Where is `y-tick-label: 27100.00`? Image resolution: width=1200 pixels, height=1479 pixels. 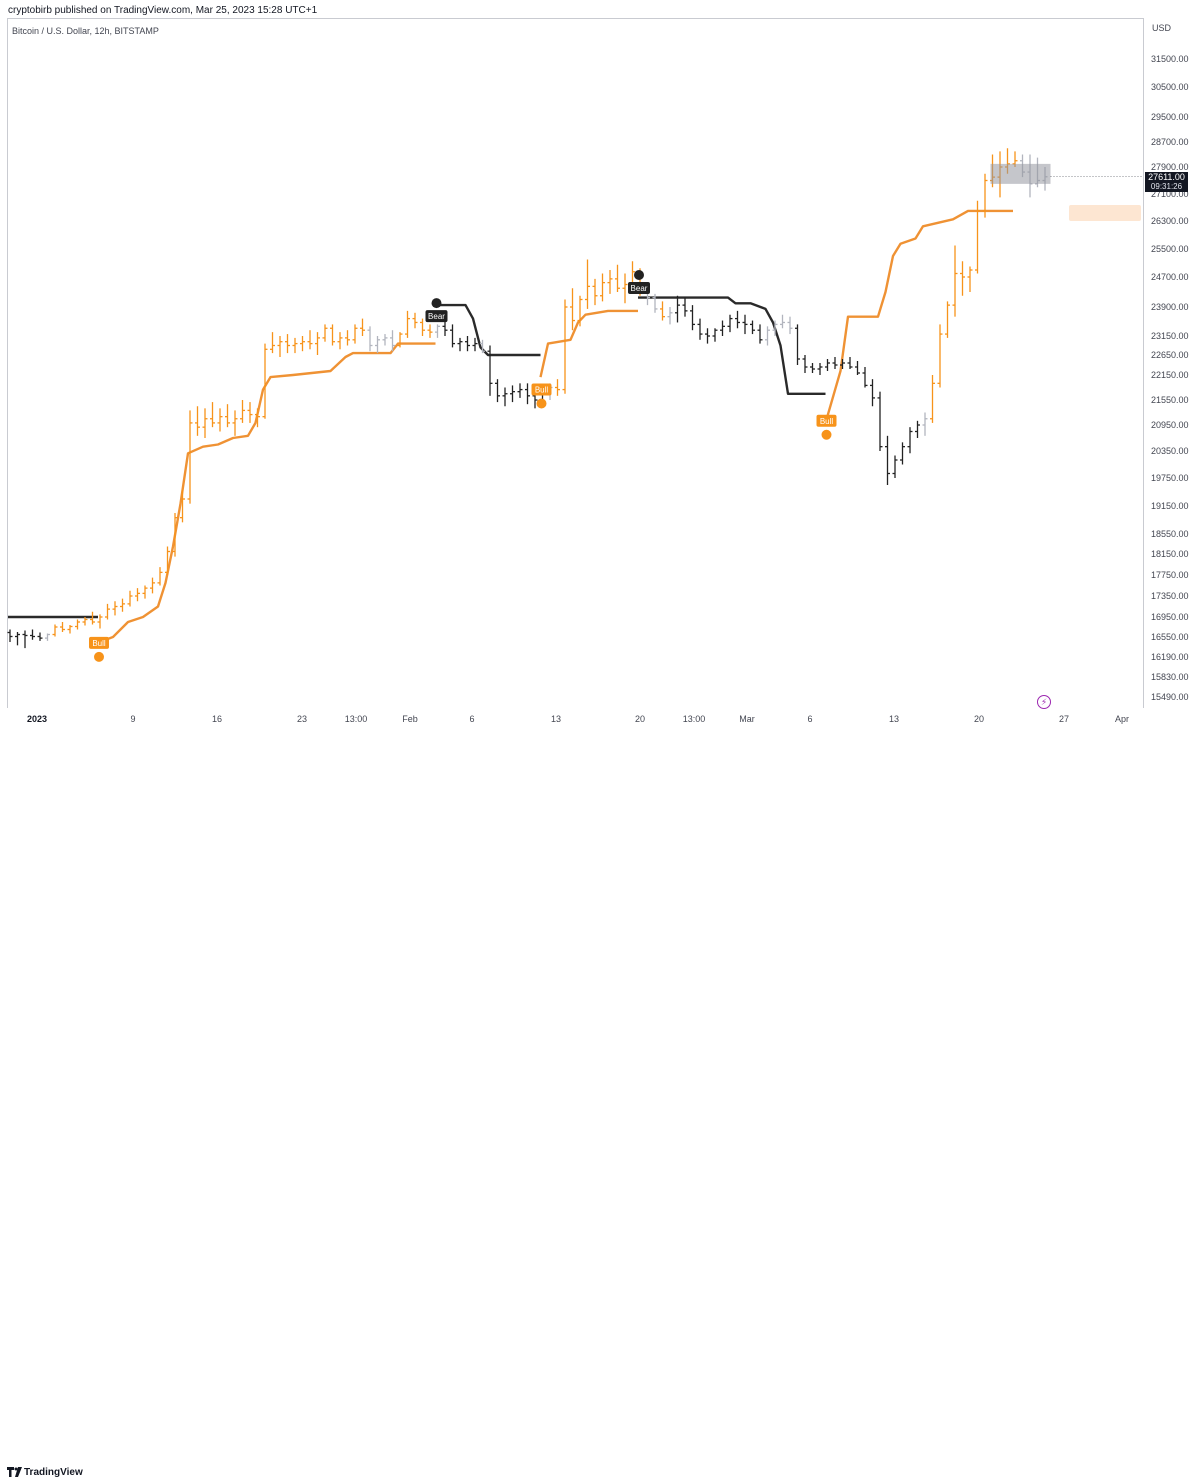 y-tick-label: 27100.00 is located at coordinates (1170, 194).